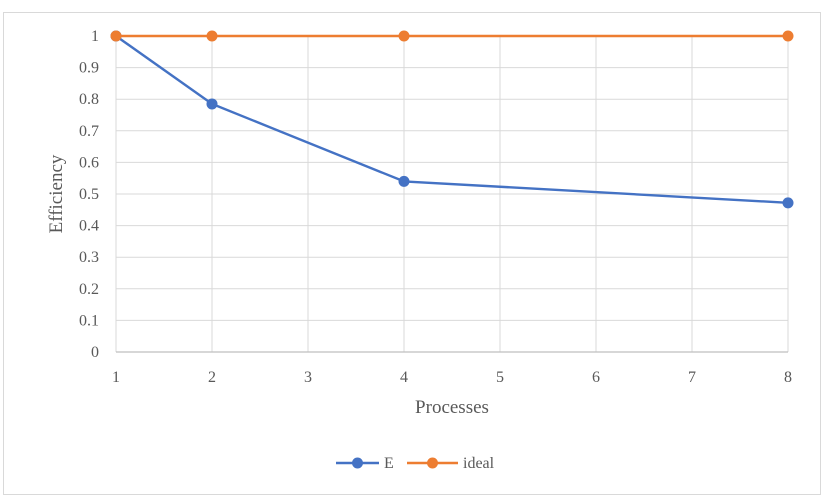 The height and width of the screenshot is (504, 830). Describe the element at coordinates (89, 289) in the screenshot. I see `y-tick-label: 0.2` at that location.